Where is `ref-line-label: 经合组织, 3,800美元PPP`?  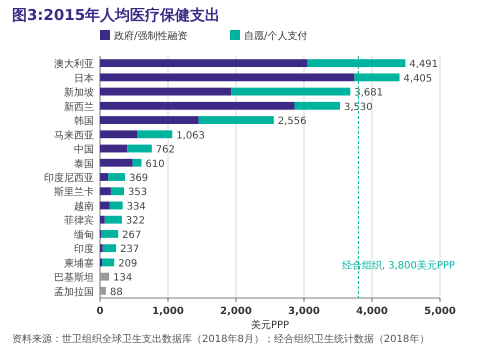 ref-line-label: 经合组织, 3,800美元PPP is located at coordinates (398, 266).